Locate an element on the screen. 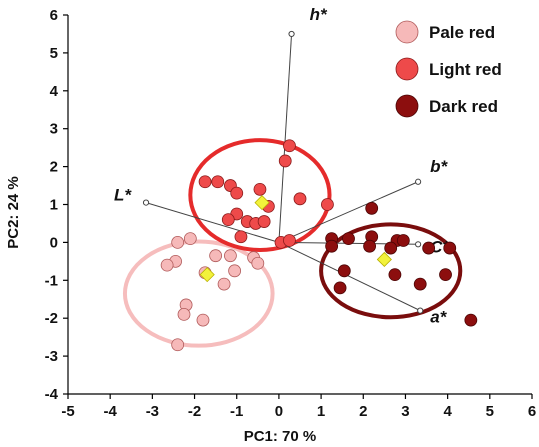  x-tick-label: 4 is located at coordinates (447, 411).